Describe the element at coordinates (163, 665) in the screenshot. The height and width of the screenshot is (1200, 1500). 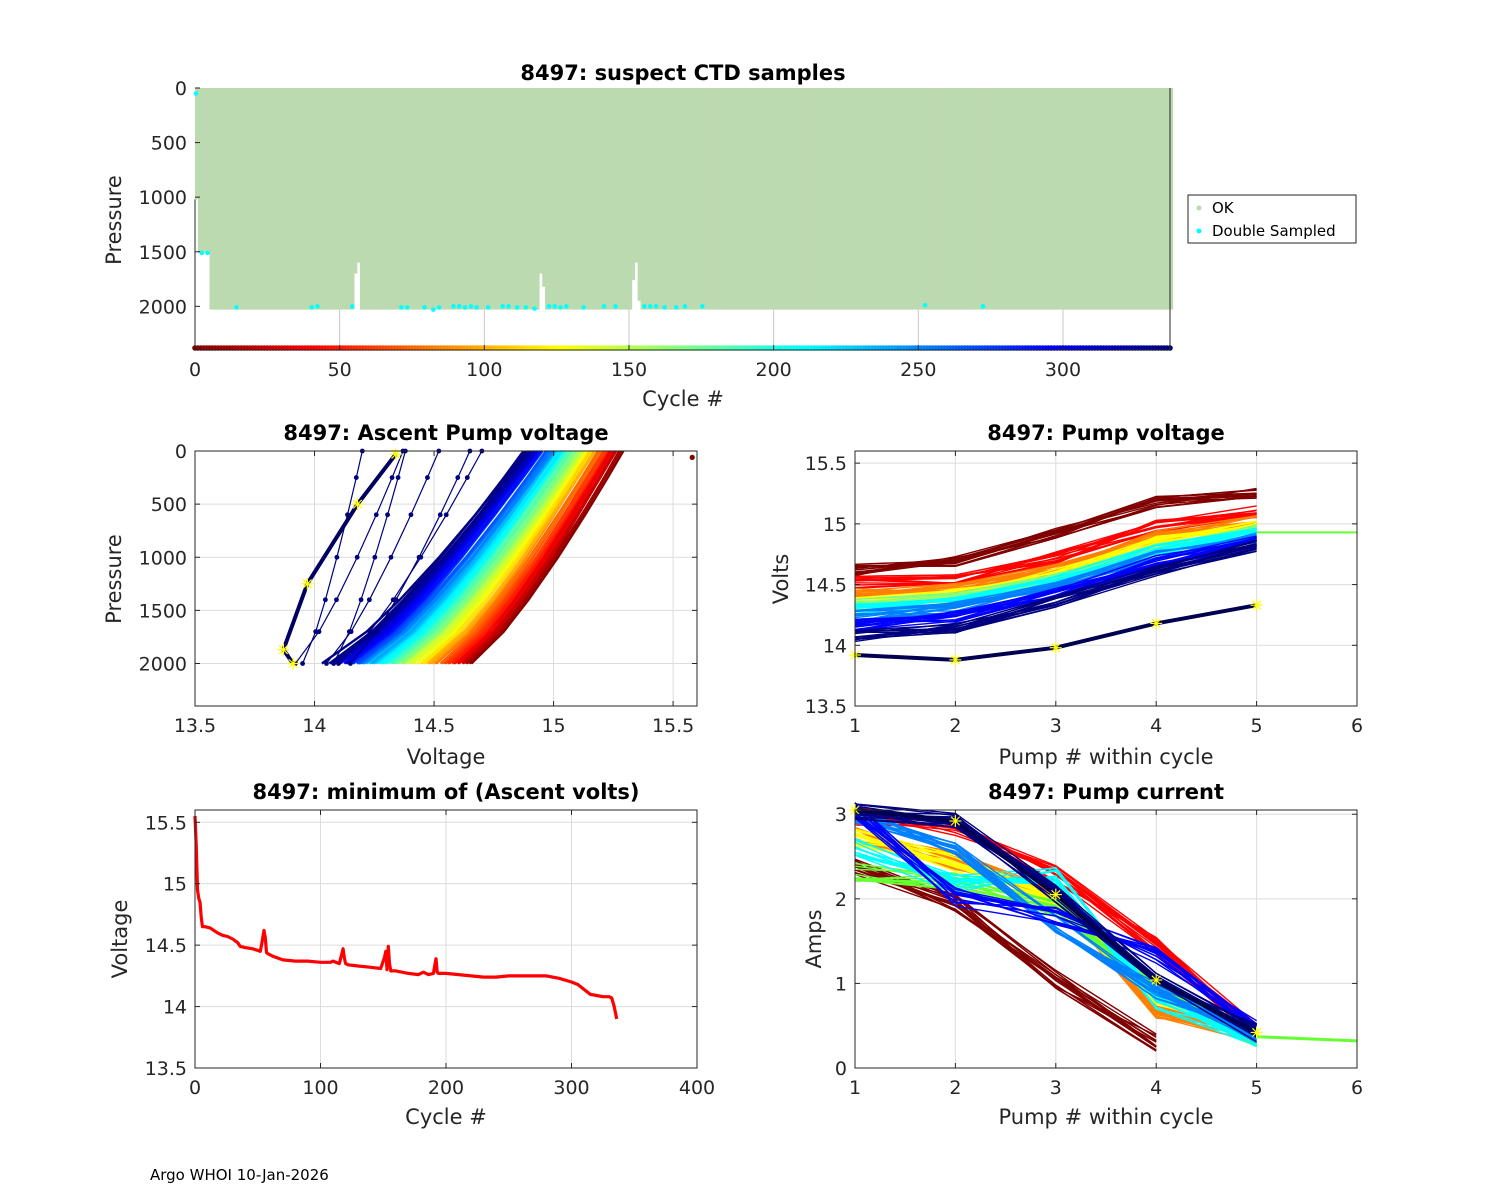
I see `y-tick-label: 2000` at that location.